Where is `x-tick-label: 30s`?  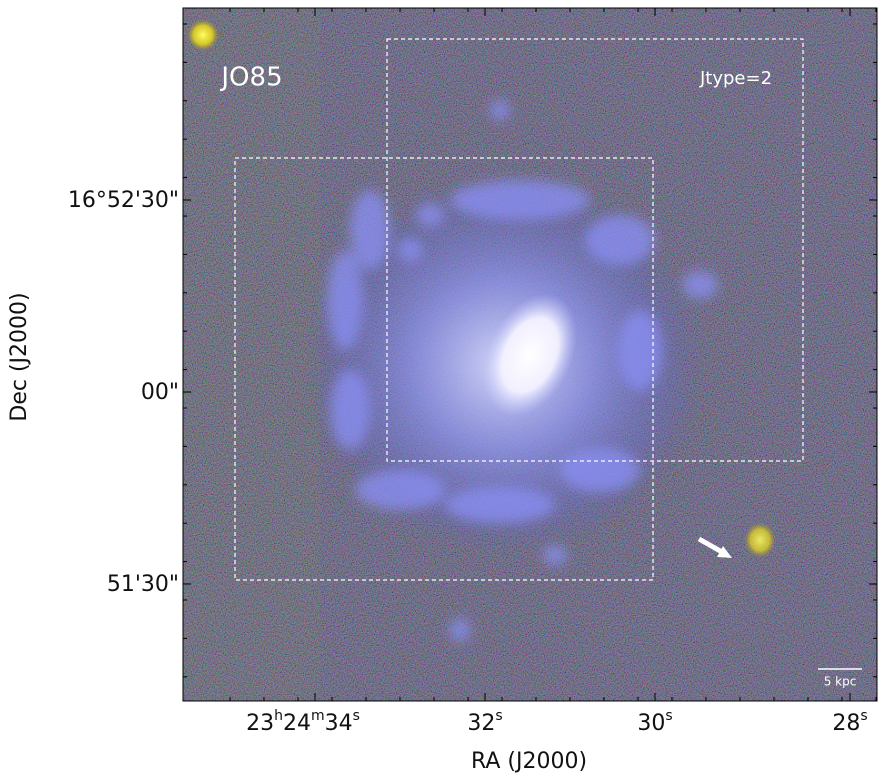 x-tick-label: 30s is located at coordinates (654, 722).